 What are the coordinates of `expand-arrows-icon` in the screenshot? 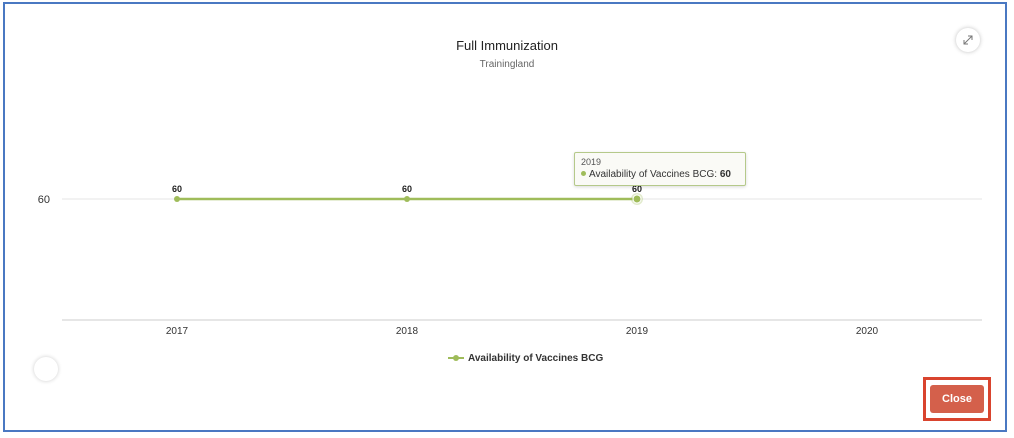 It's located at (968, 40).